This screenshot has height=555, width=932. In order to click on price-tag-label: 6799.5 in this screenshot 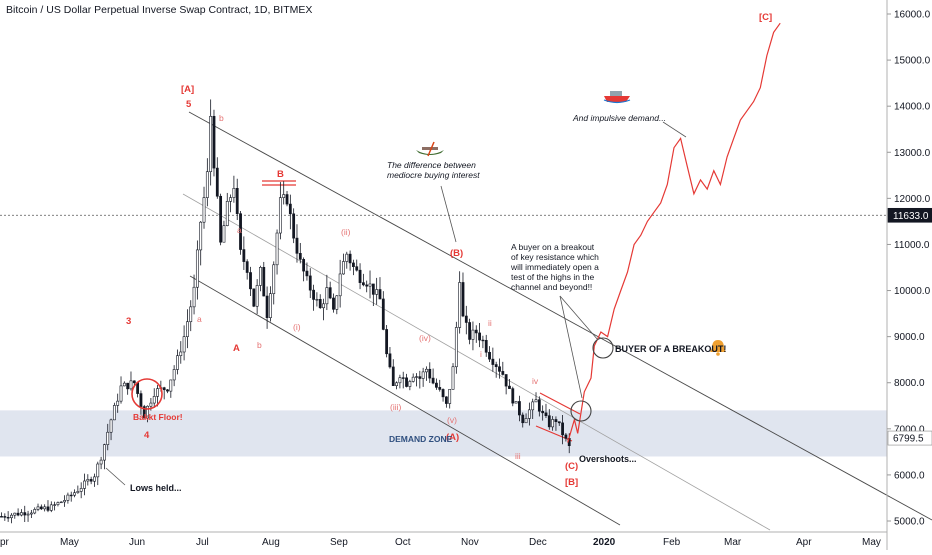, I will do `click(908, 439)`.